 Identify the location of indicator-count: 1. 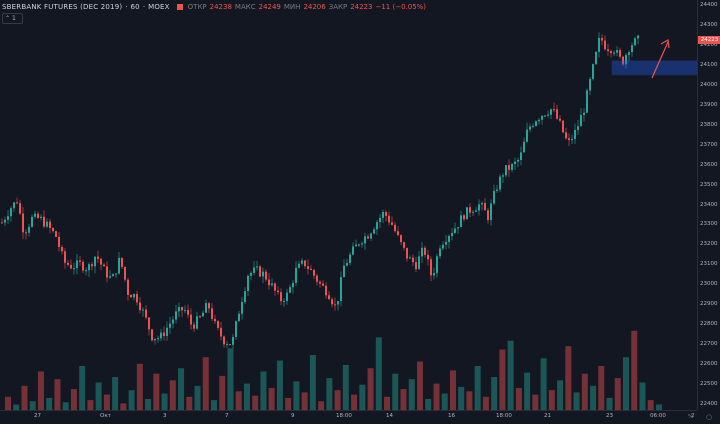
(14, 18).